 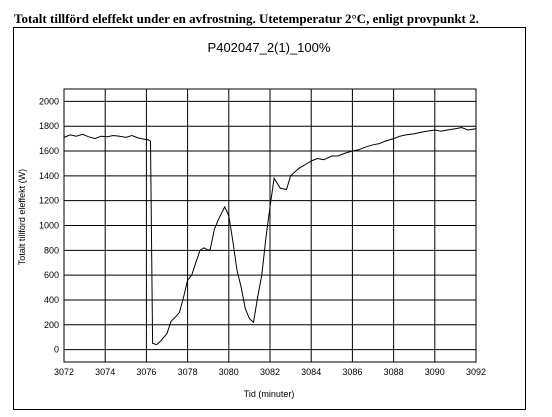 I want to click on x-tick-label: 3072, so click(x=64, y=372).